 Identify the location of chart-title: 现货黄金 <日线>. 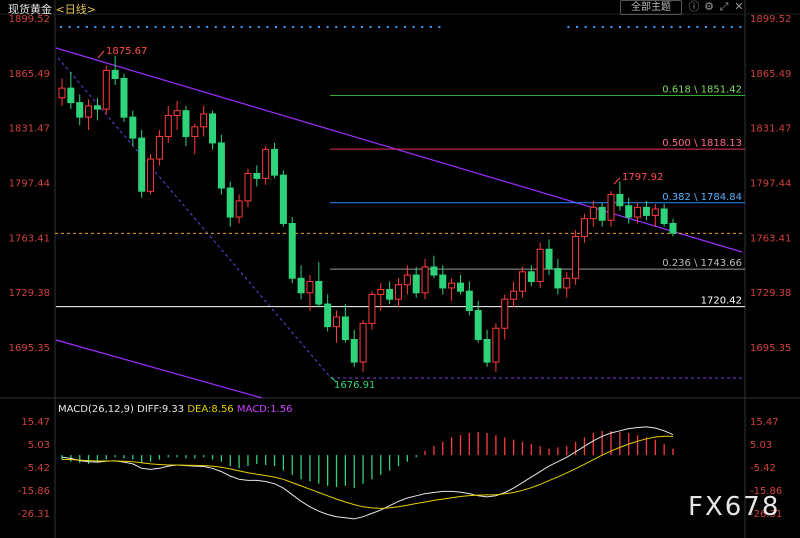
(52, 9).